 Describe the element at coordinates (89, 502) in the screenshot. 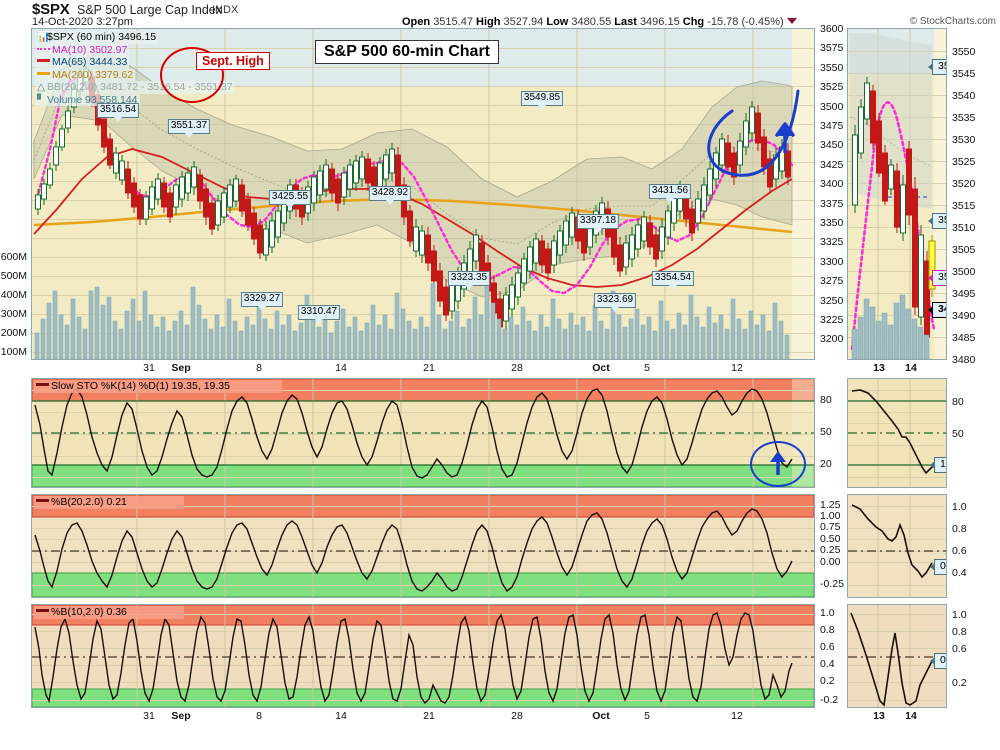

I see `percent-b-20-legend-text: %B(20,2.0) 0.21` at that location.